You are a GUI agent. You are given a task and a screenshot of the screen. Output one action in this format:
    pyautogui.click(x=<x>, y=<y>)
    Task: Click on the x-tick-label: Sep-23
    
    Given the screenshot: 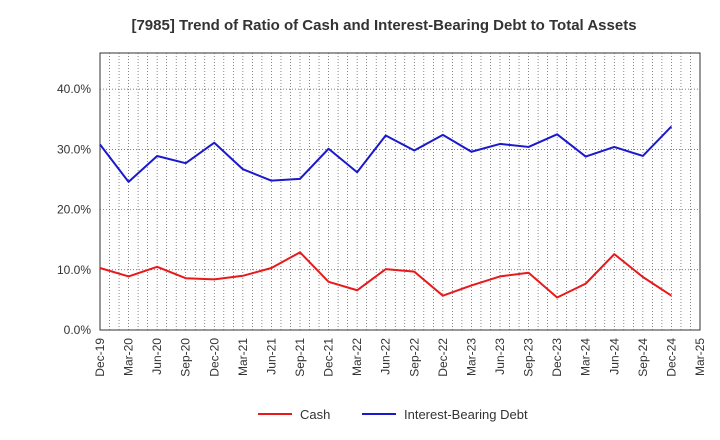 What is the action you would take?
    pyautogui.click(x=529, y=357)
    